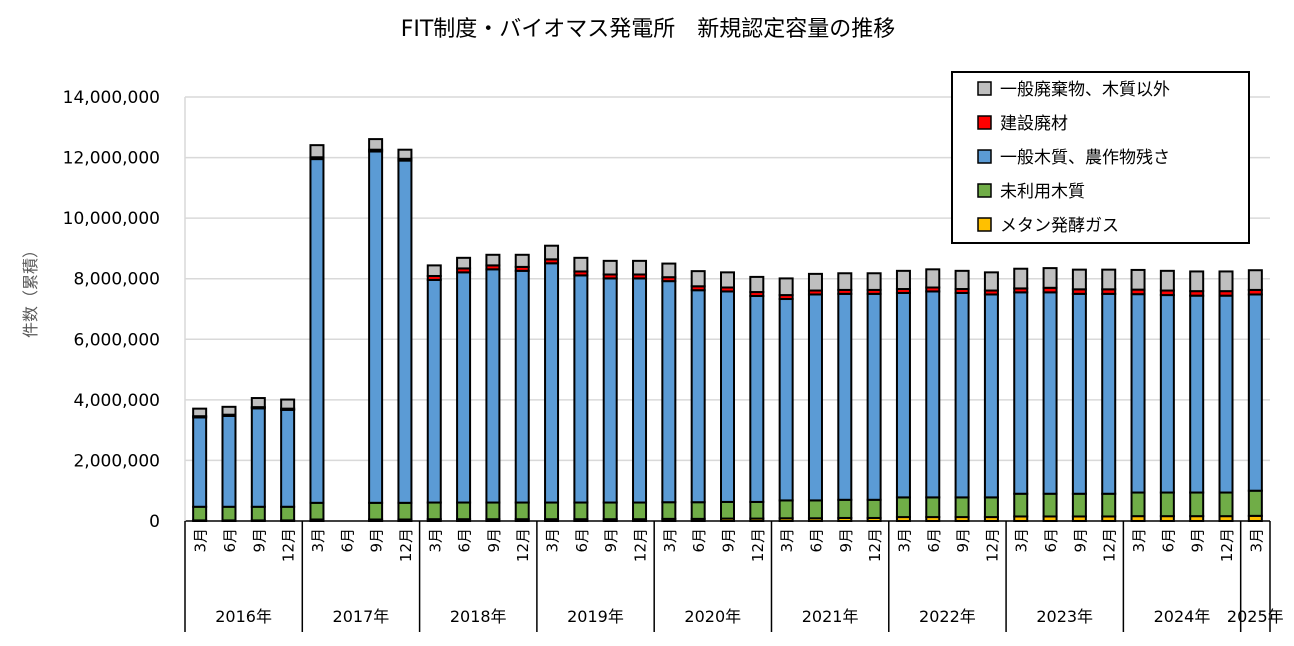  I want to click on legend-label: 建設廃材, so click(1034, 124).